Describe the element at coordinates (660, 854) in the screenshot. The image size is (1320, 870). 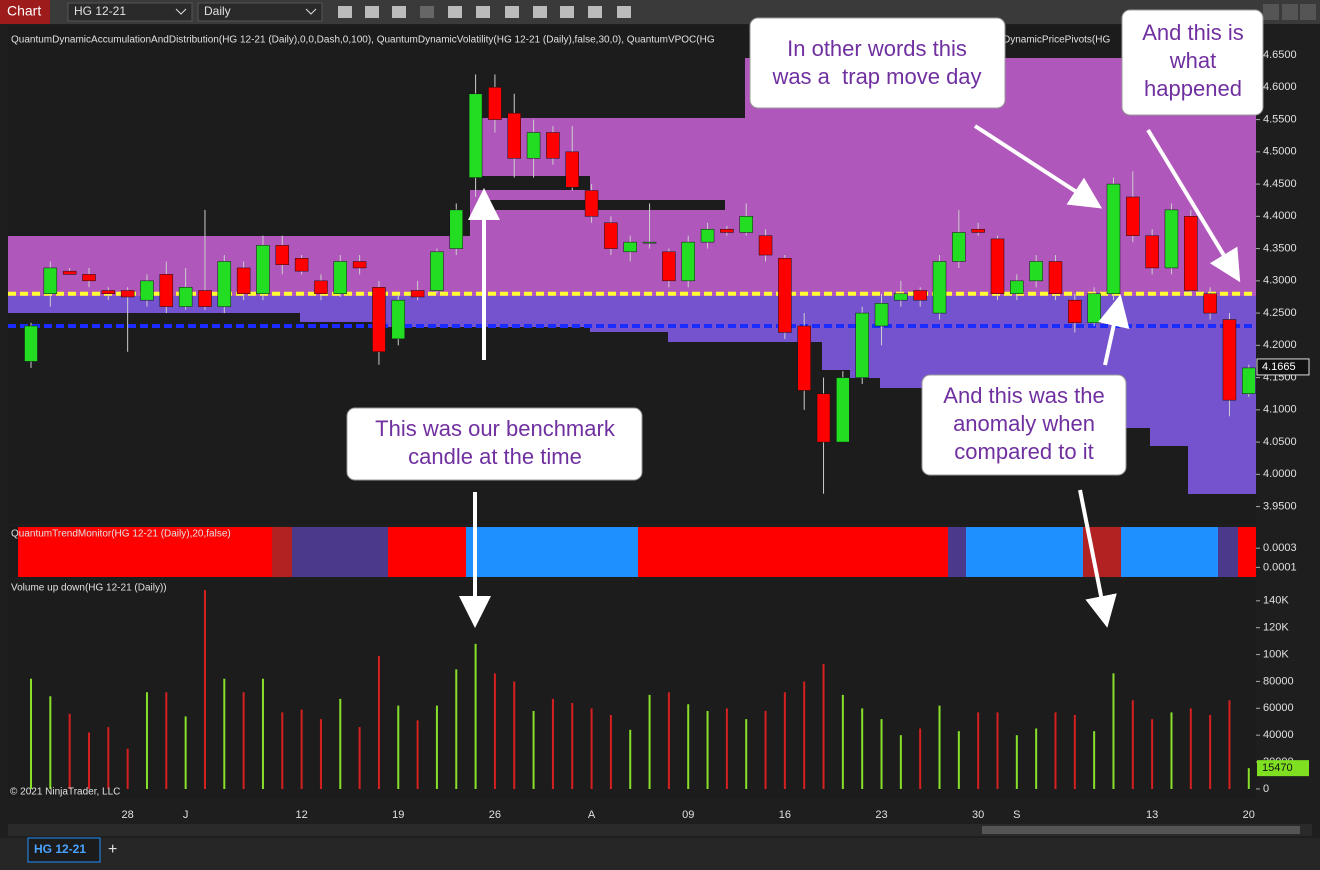
I see `tab-bar` at that location.